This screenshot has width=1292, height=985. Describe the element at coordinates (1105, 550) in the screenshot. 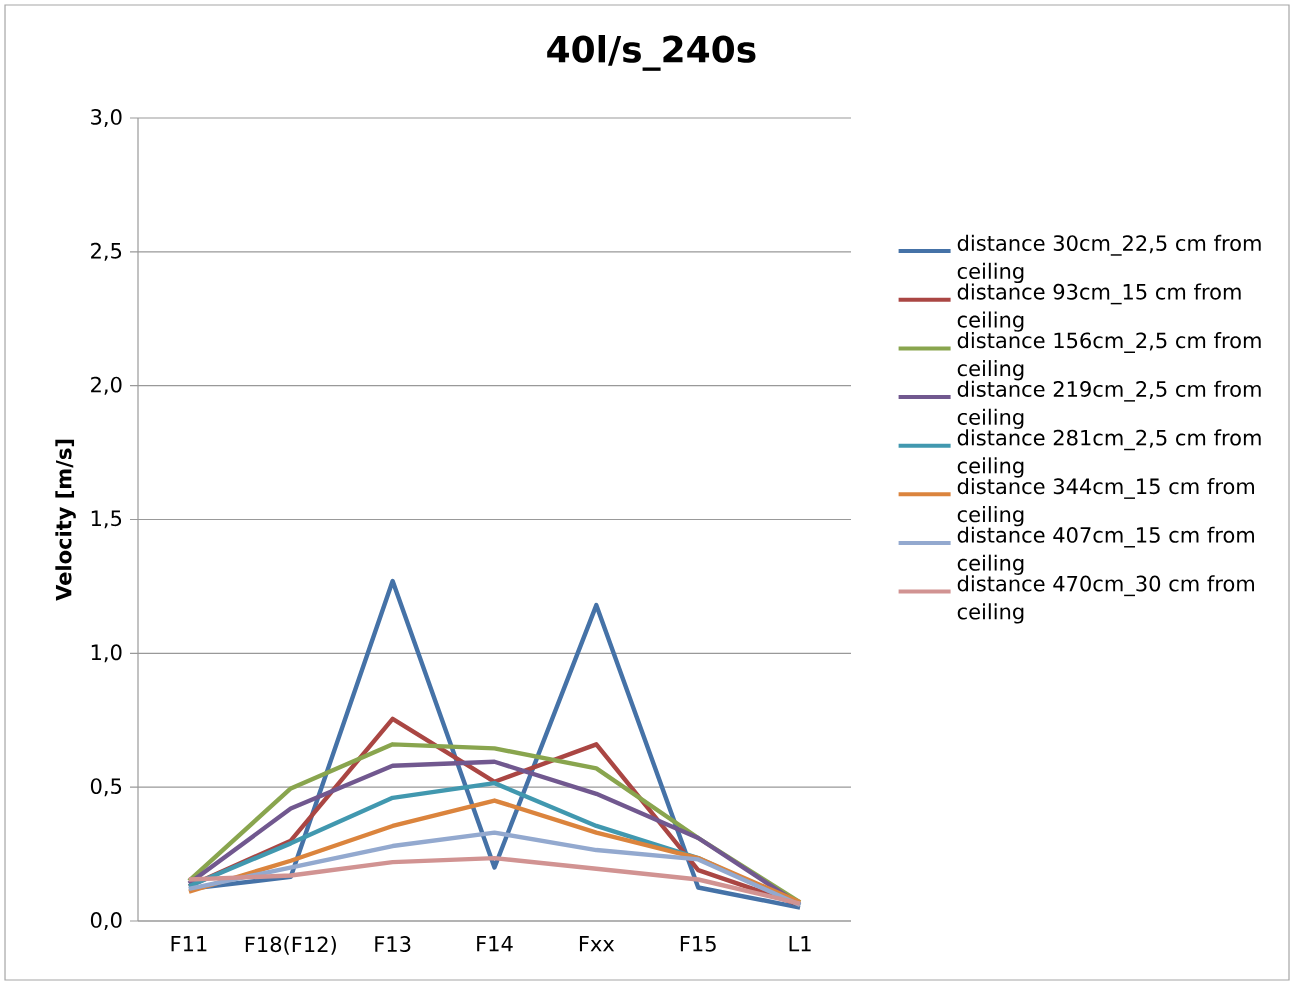

I see `legend-label: distance 407cm_15 cm from ceiling` at that location.